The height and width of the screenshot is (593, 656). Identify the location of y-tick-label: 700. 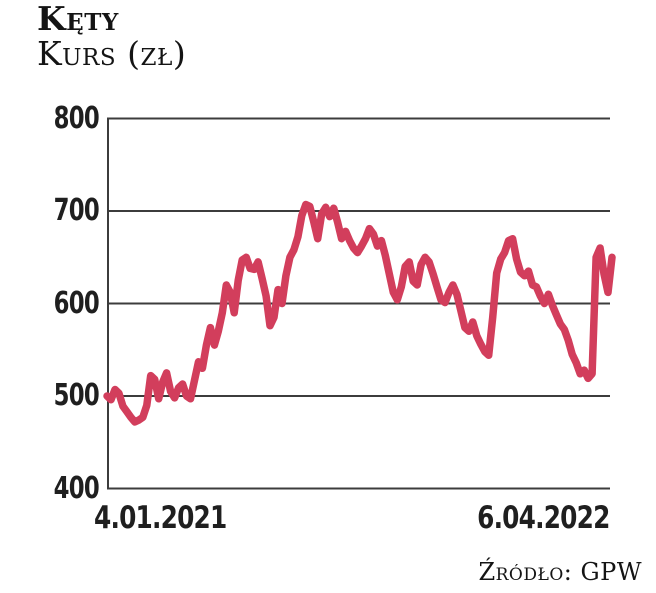
(76, 210).